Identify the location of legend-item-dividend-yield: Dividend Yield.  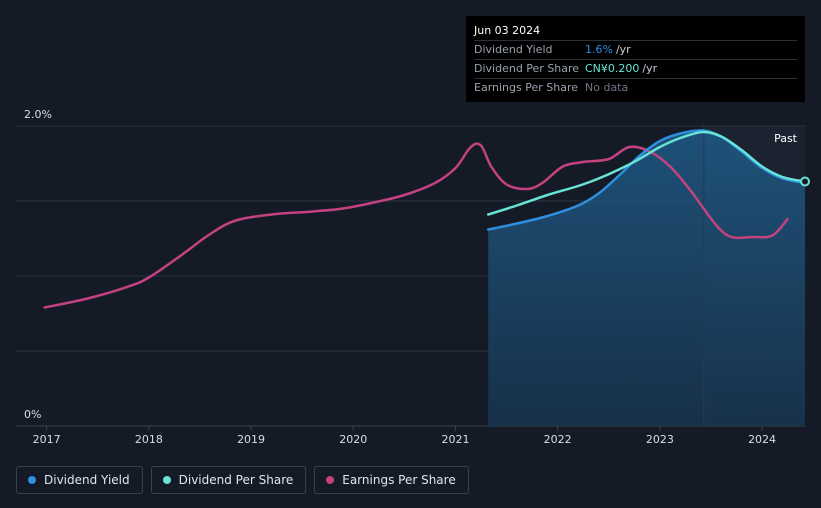
(79, 480).